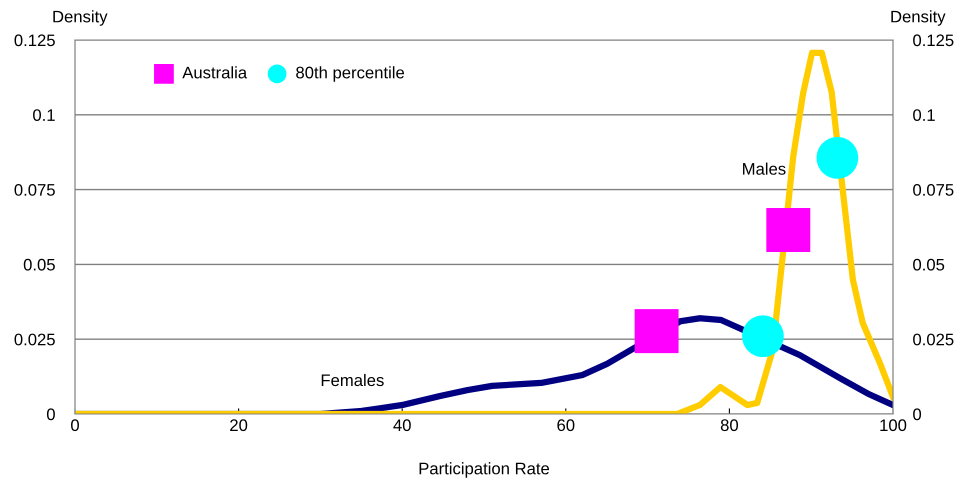 The height and width of the screenshot is (497, 970). Describe the element at coordinates (402, 425) in the screenshot. I see `x-tick-label: 40` at that location.